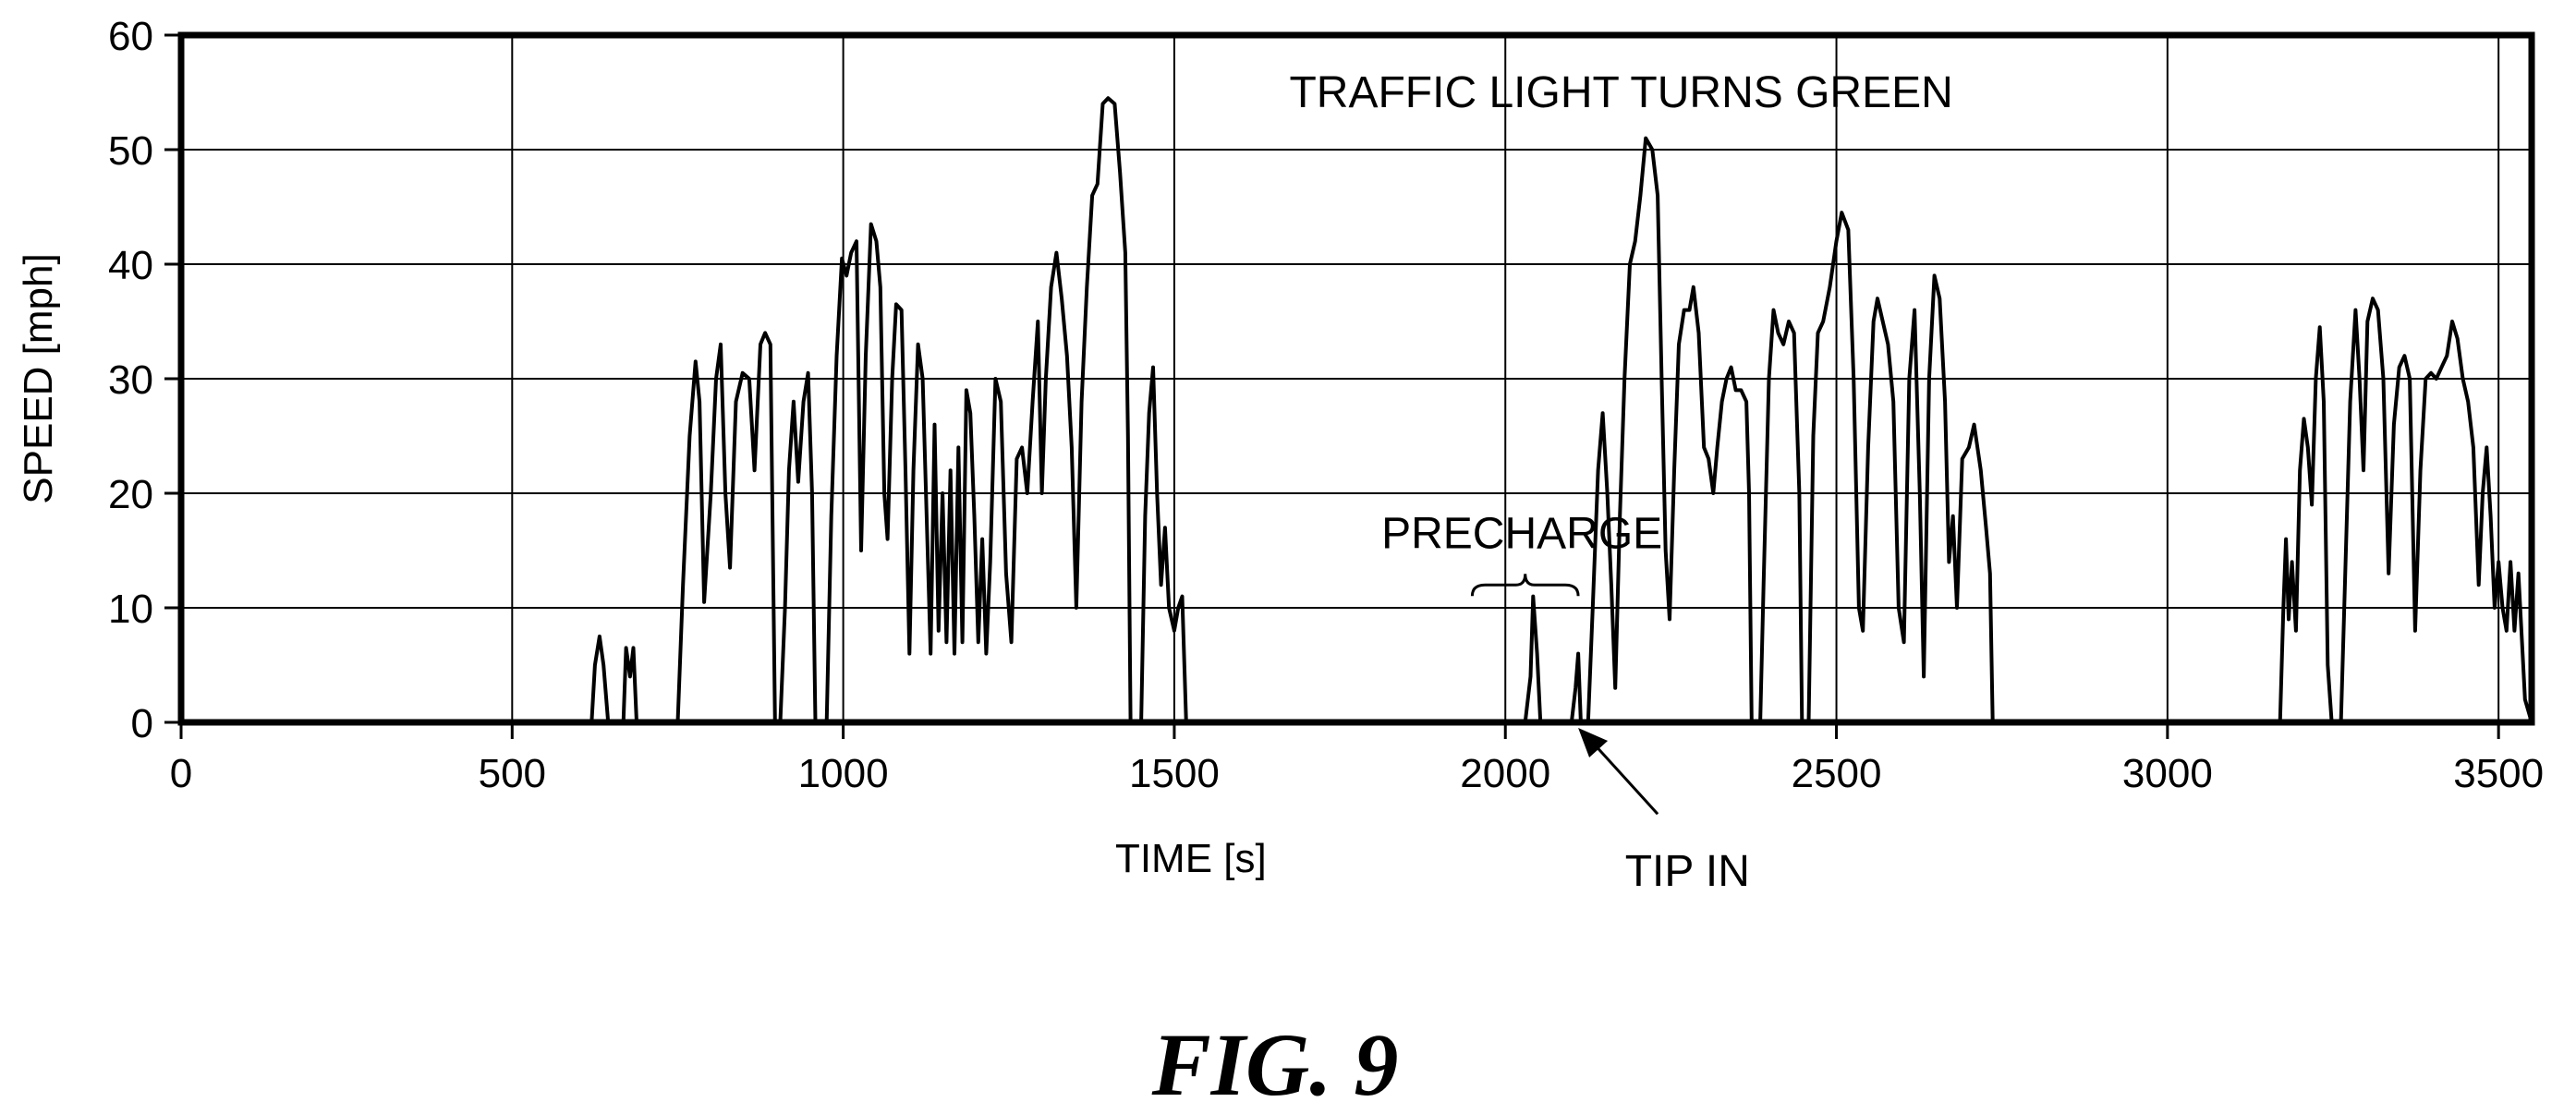 This screenshot has width=2576, height=1114. What do you see at coordinates (1191, 858) in the screenshot?
I see `x-axis-title: TIME [s]` at bounding box center [1191, 858].